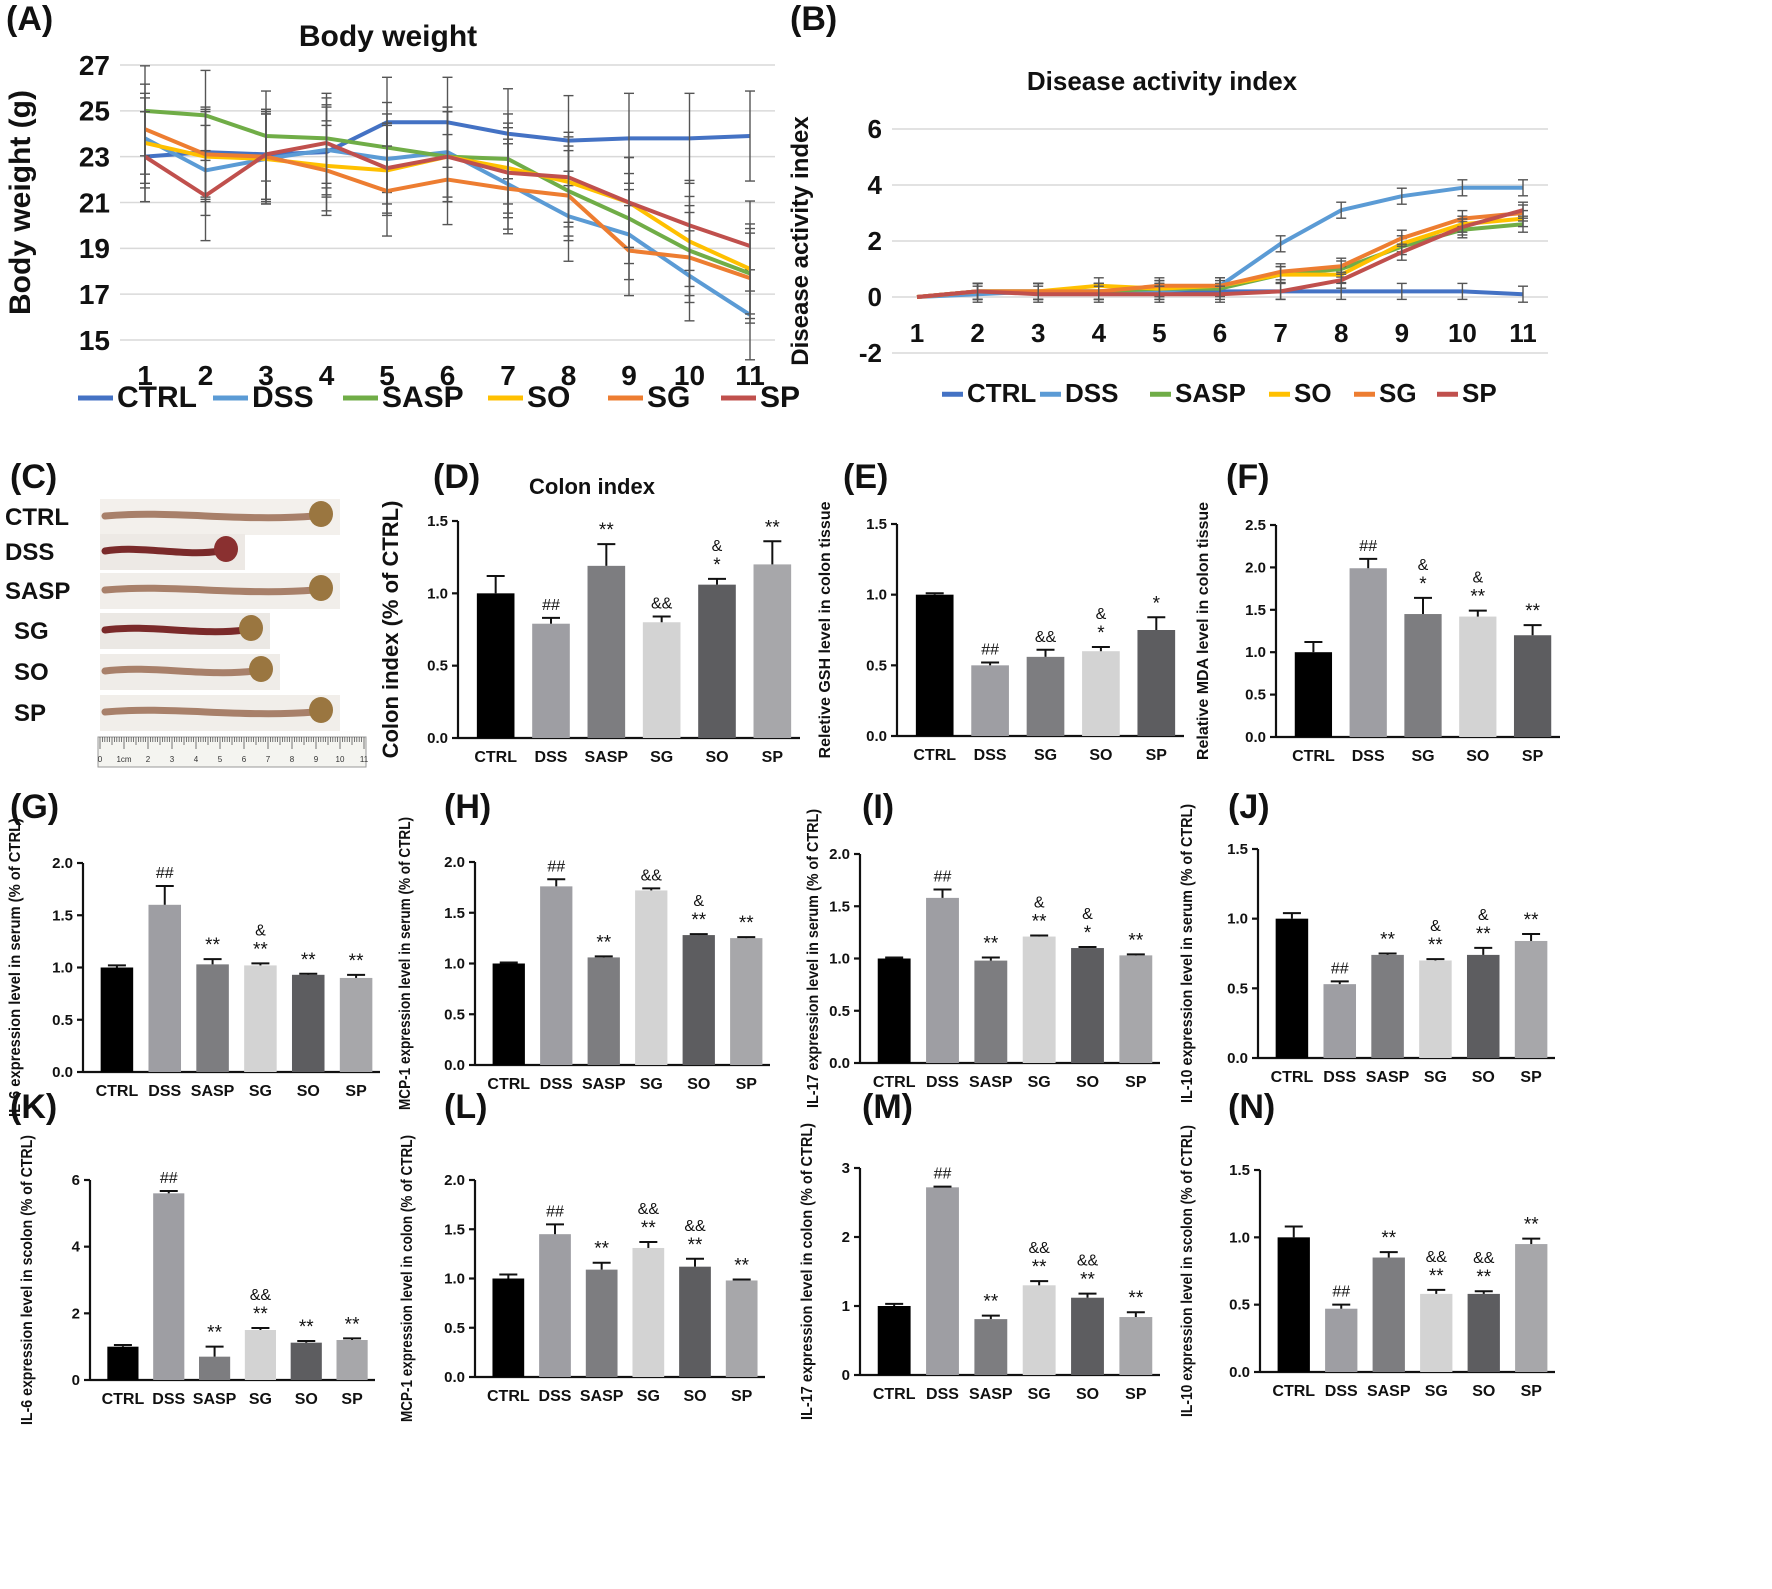  I want to click on x-tick-label: 7, so click(508, 375).